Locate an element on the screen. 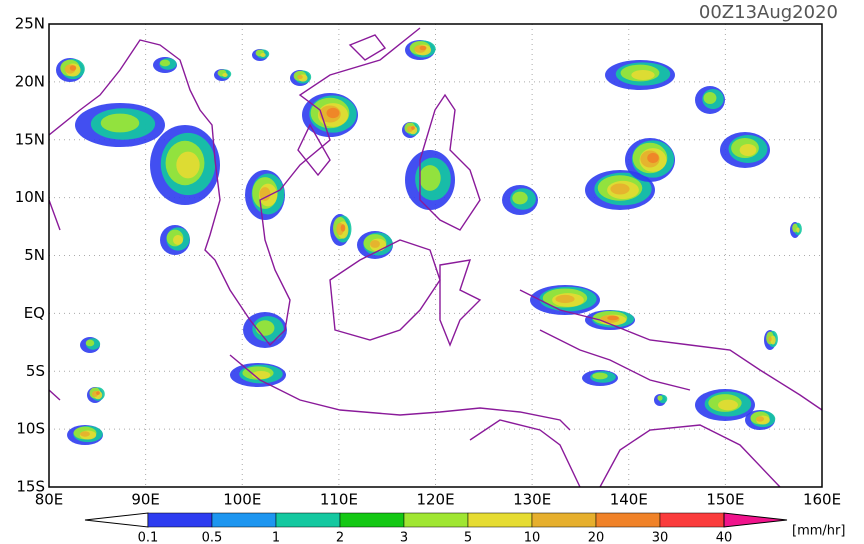  lat-label: 20N is located at coordinates (30, 81).